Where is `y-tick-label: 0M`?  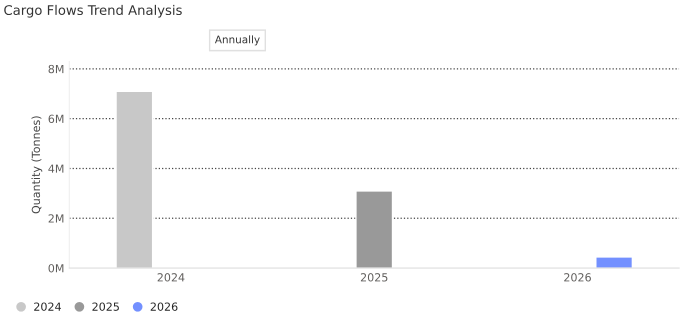 y-tick-label: 0M is located at coordinates (56, 268).